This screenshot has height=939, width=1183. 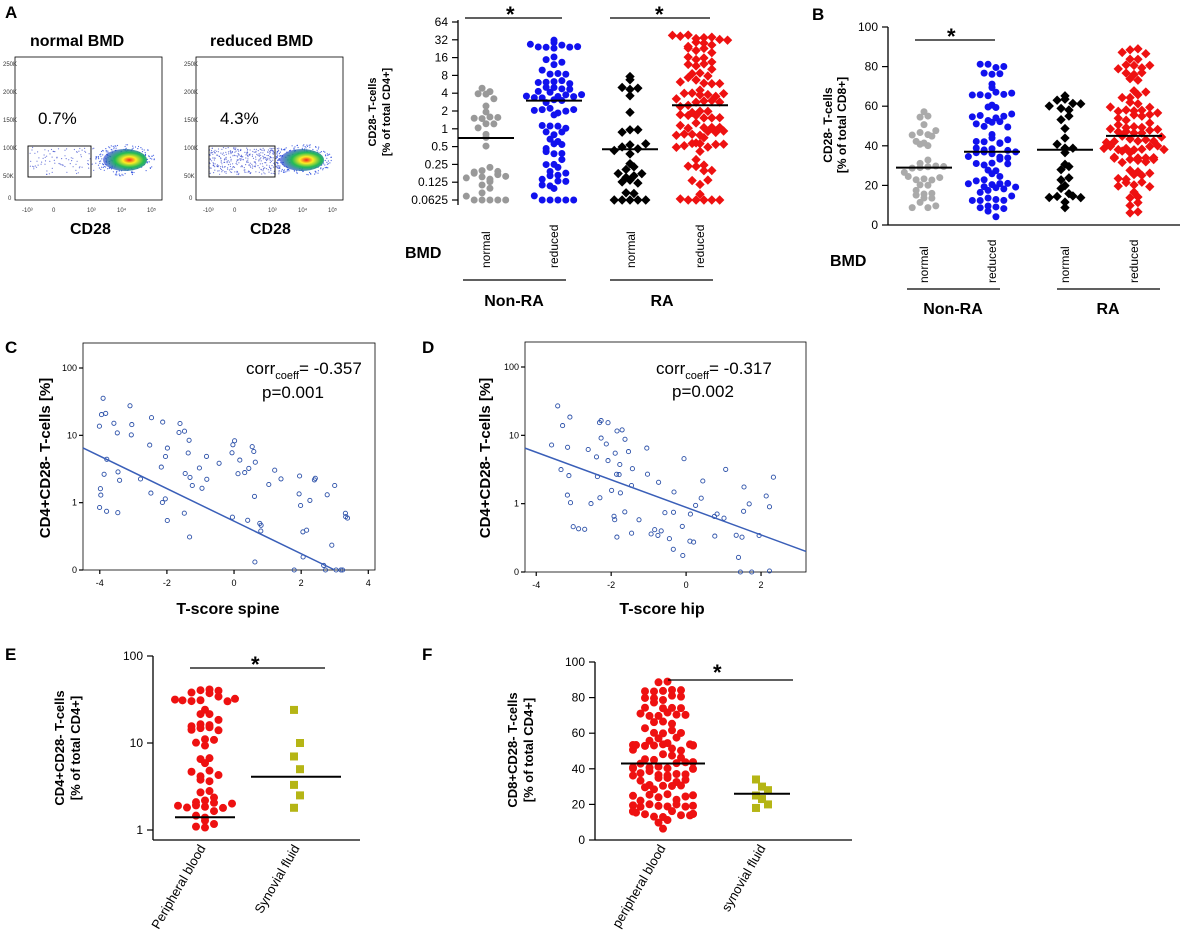 What do you see at coordinates (631, 249) in the screenshot?
I see `category-label: normal` at bounding box center [631, 249].